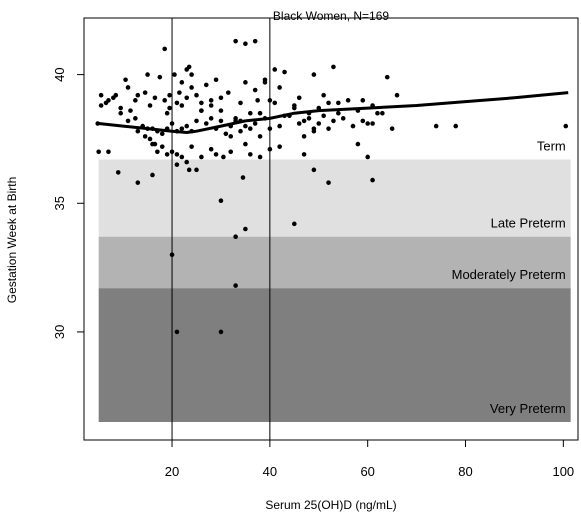 The image size is (581, 521). What do you see at coordinates (59, 332) in the screenshot?
I see `y-tick-label: 30` at bounding box center [59, 332].